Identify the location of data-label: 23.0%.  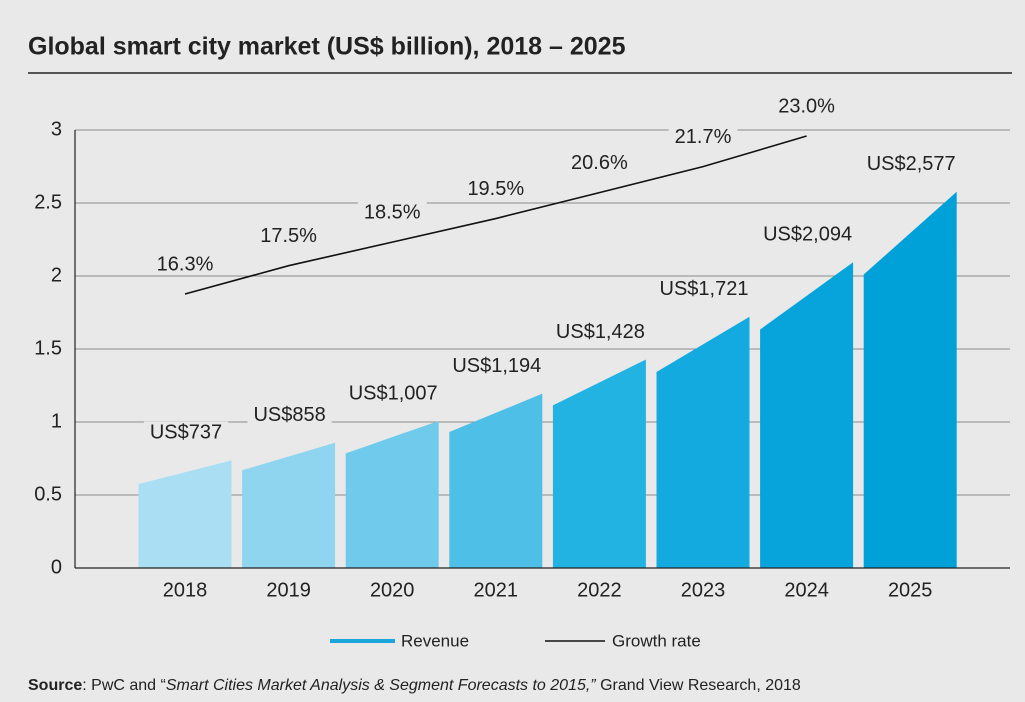
(806, 106).